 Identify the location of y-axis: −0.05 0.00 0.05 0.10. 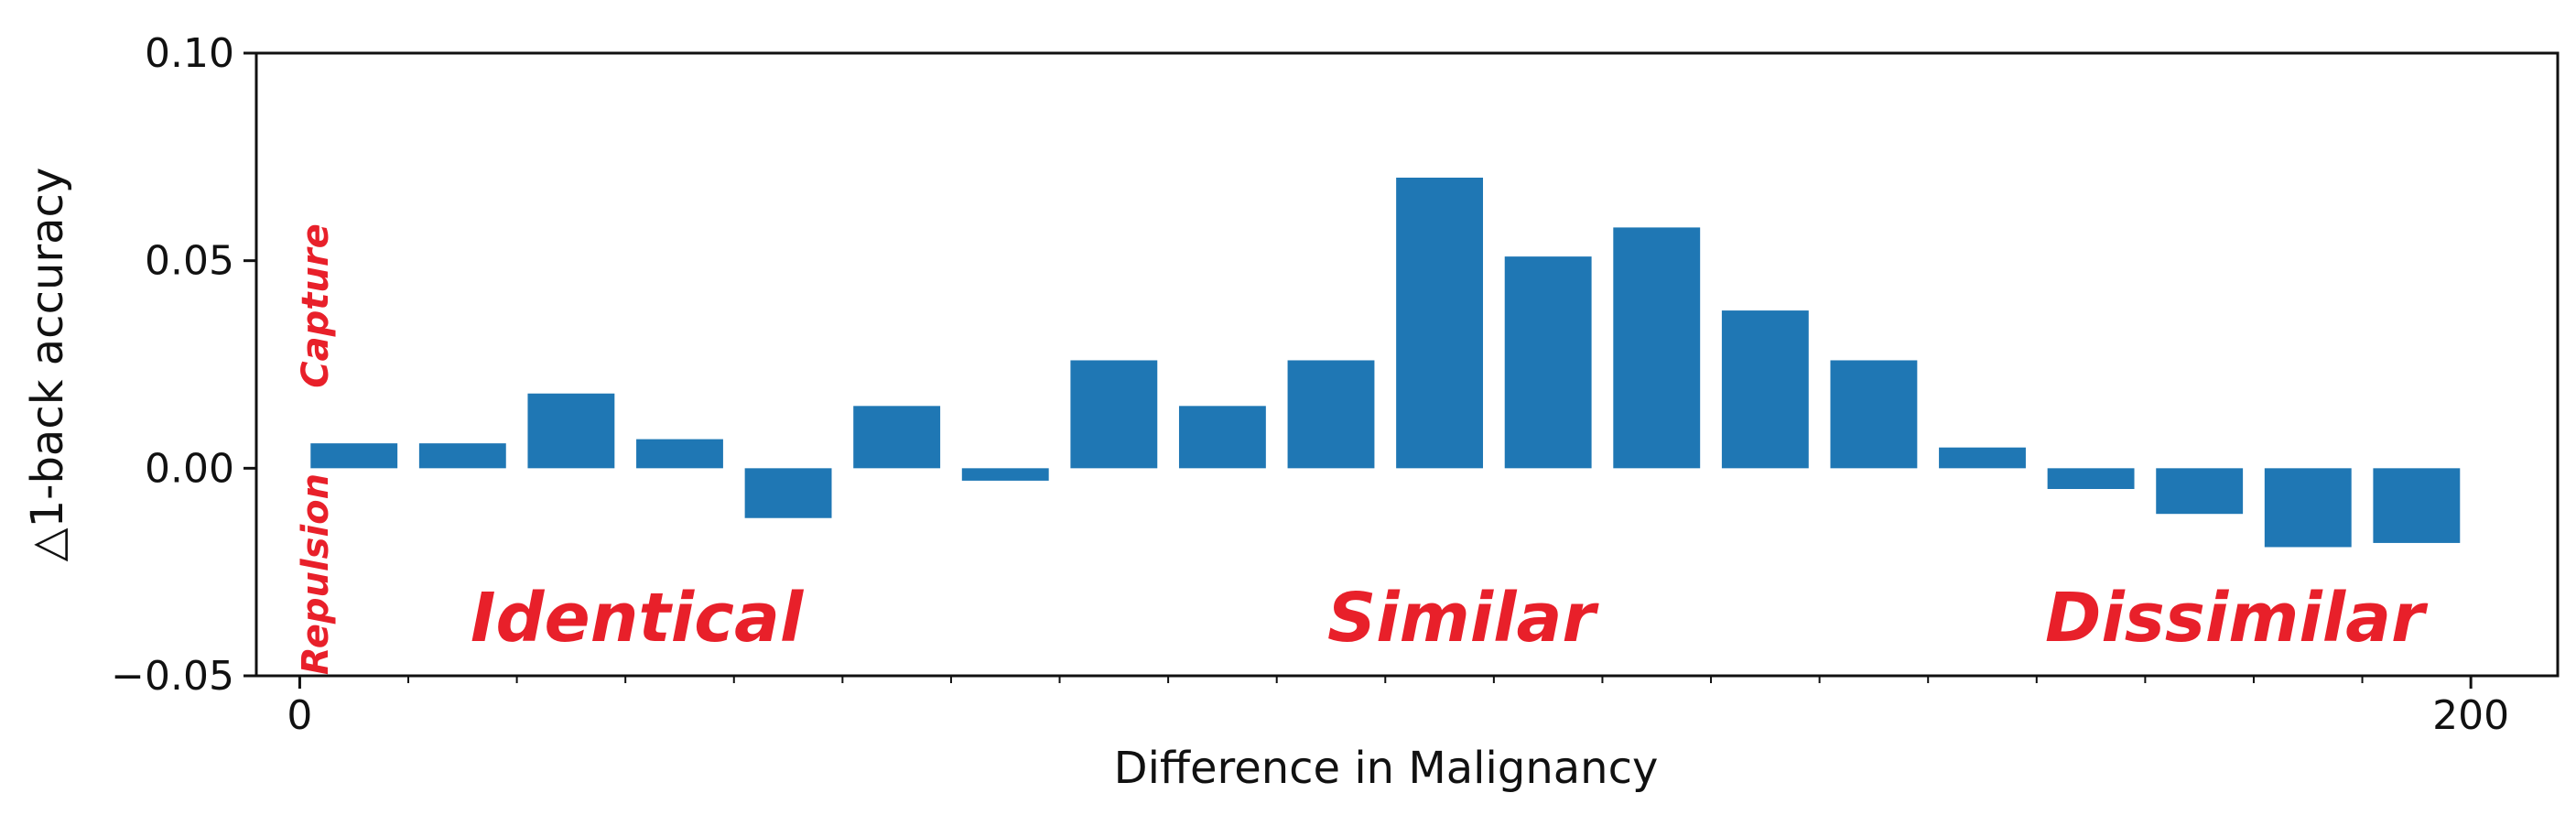
(184, 365).